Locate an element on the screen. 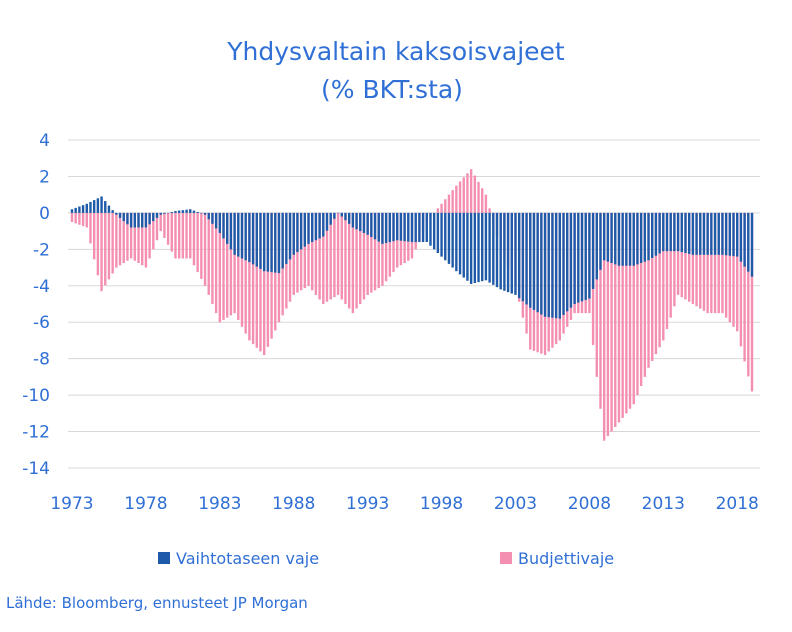  x-tick-label: 1983 is located at coordinates (219, 504).